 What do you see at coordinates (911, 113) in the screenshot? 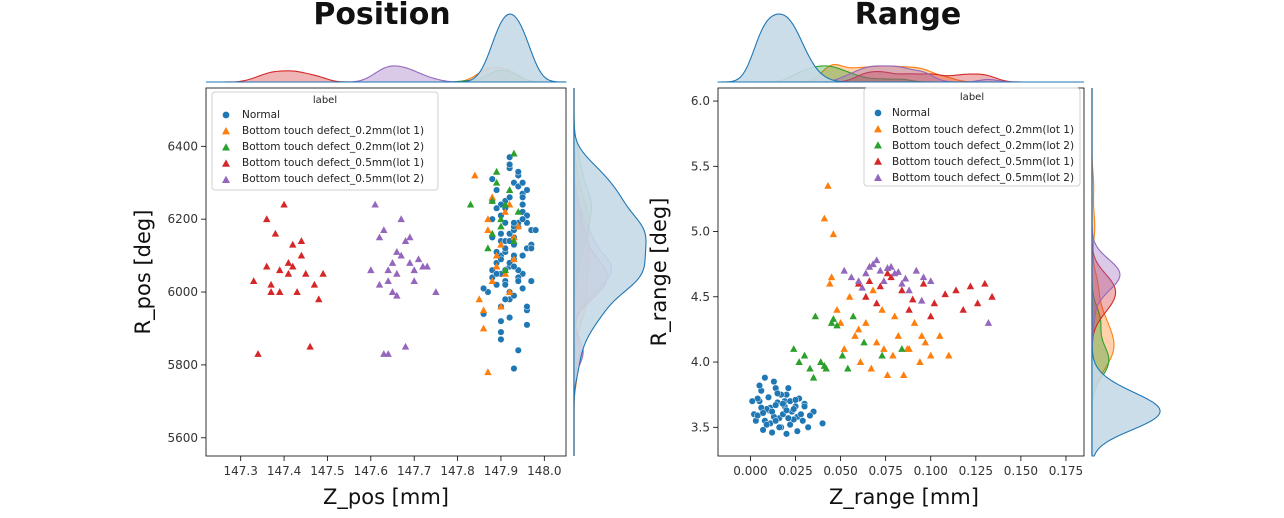
I see `range-legend-entry-normal: Normal` at bounding box center [911, 113].